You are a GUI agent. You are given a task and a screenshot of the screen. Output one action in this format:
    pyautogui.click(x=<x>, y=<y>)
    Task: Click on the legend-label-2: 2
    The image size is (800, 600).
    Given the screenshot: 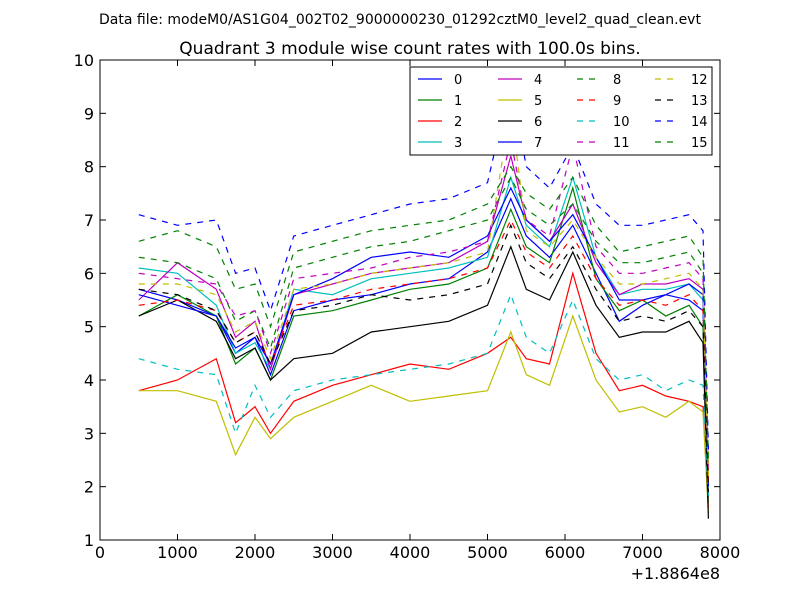 What is the action you would take?
    pyautogui.click(x=458, y=122)
    